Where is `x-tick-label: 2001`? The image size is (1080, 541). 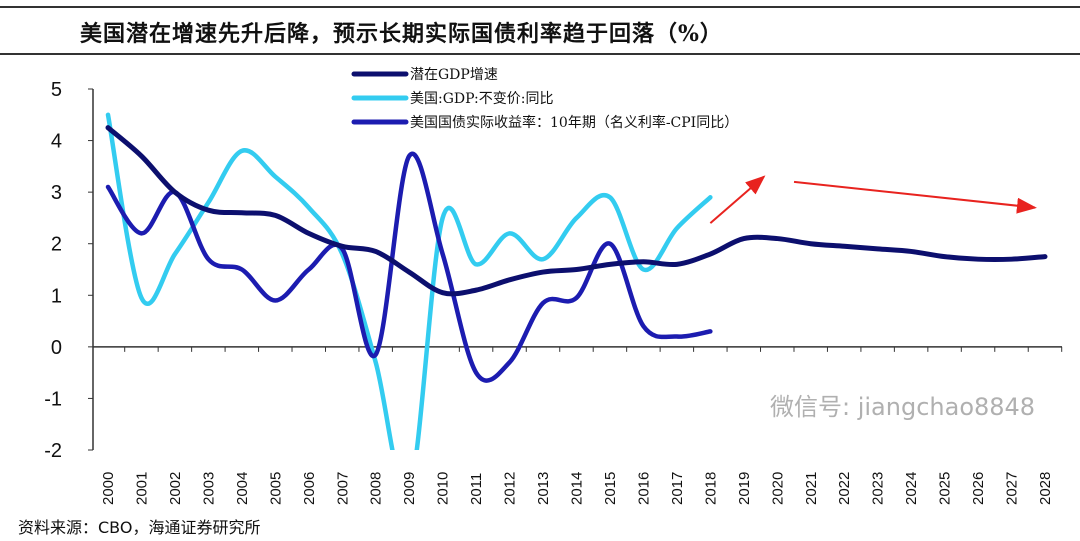
x-tick-label: 2001 is located at coordinates (141, 488).